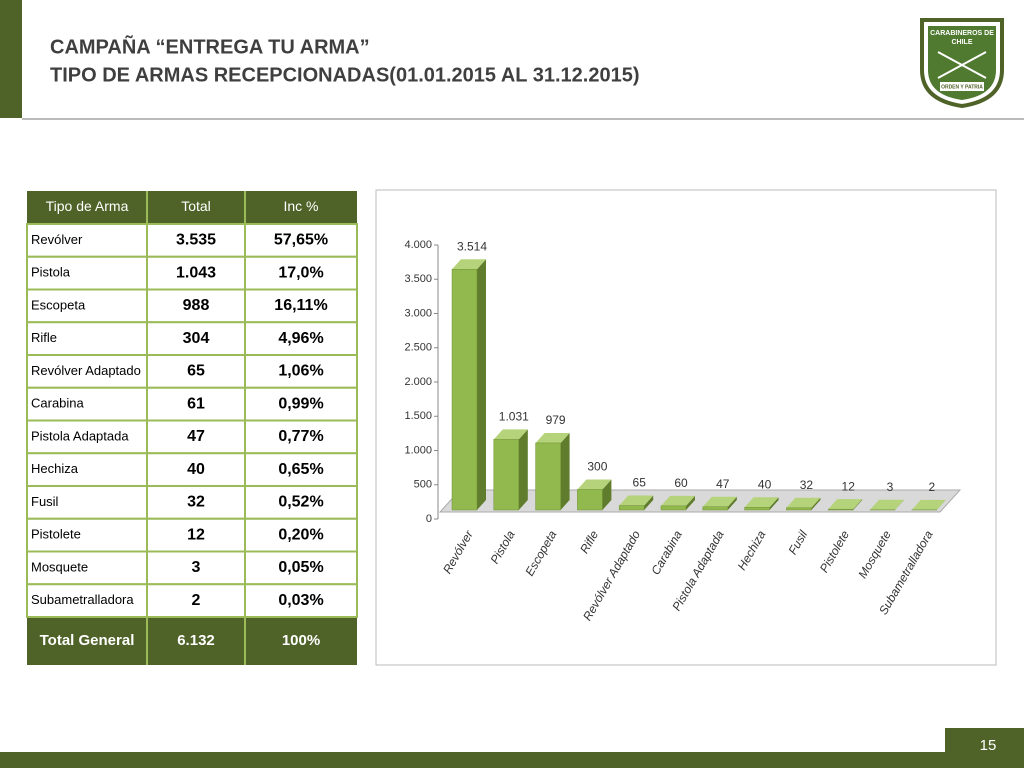 This screenshot has width=1024, height=773. I want to click on table-cell: 0,99%, so click(300, 403).